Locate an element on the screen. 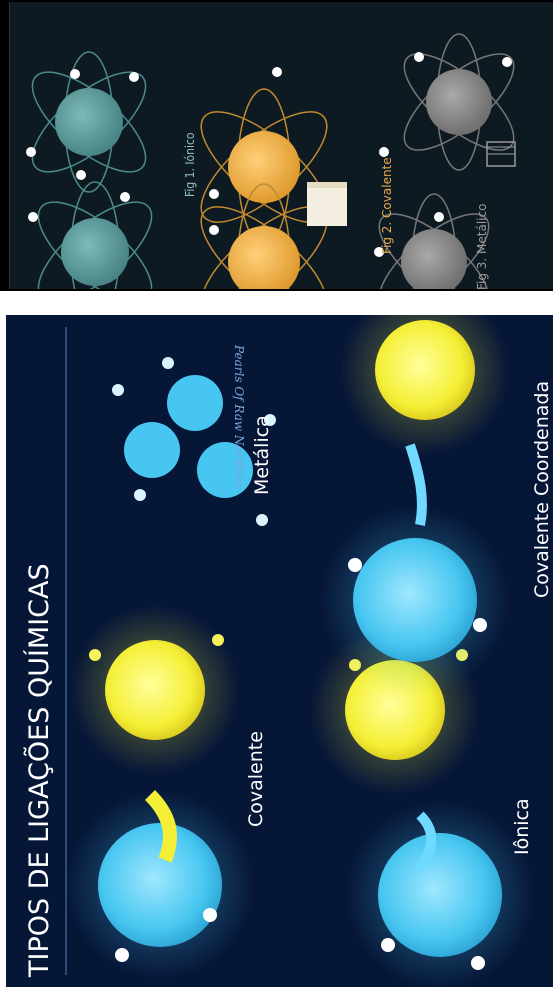 This screenshot has width=553, height=991. label-covalente-coordenada: Covalente Coordenada is located at coordinates (542, 489).